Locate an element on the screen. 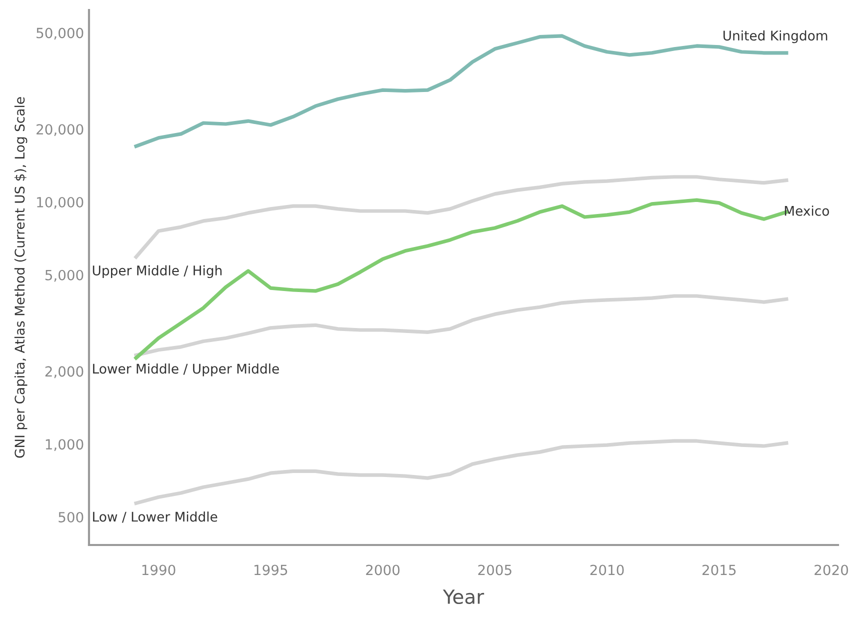 Image resolution: width=857 pixels, height=617 pixels. y-tick-label: 5,000 is located at coordinates (64, 276).